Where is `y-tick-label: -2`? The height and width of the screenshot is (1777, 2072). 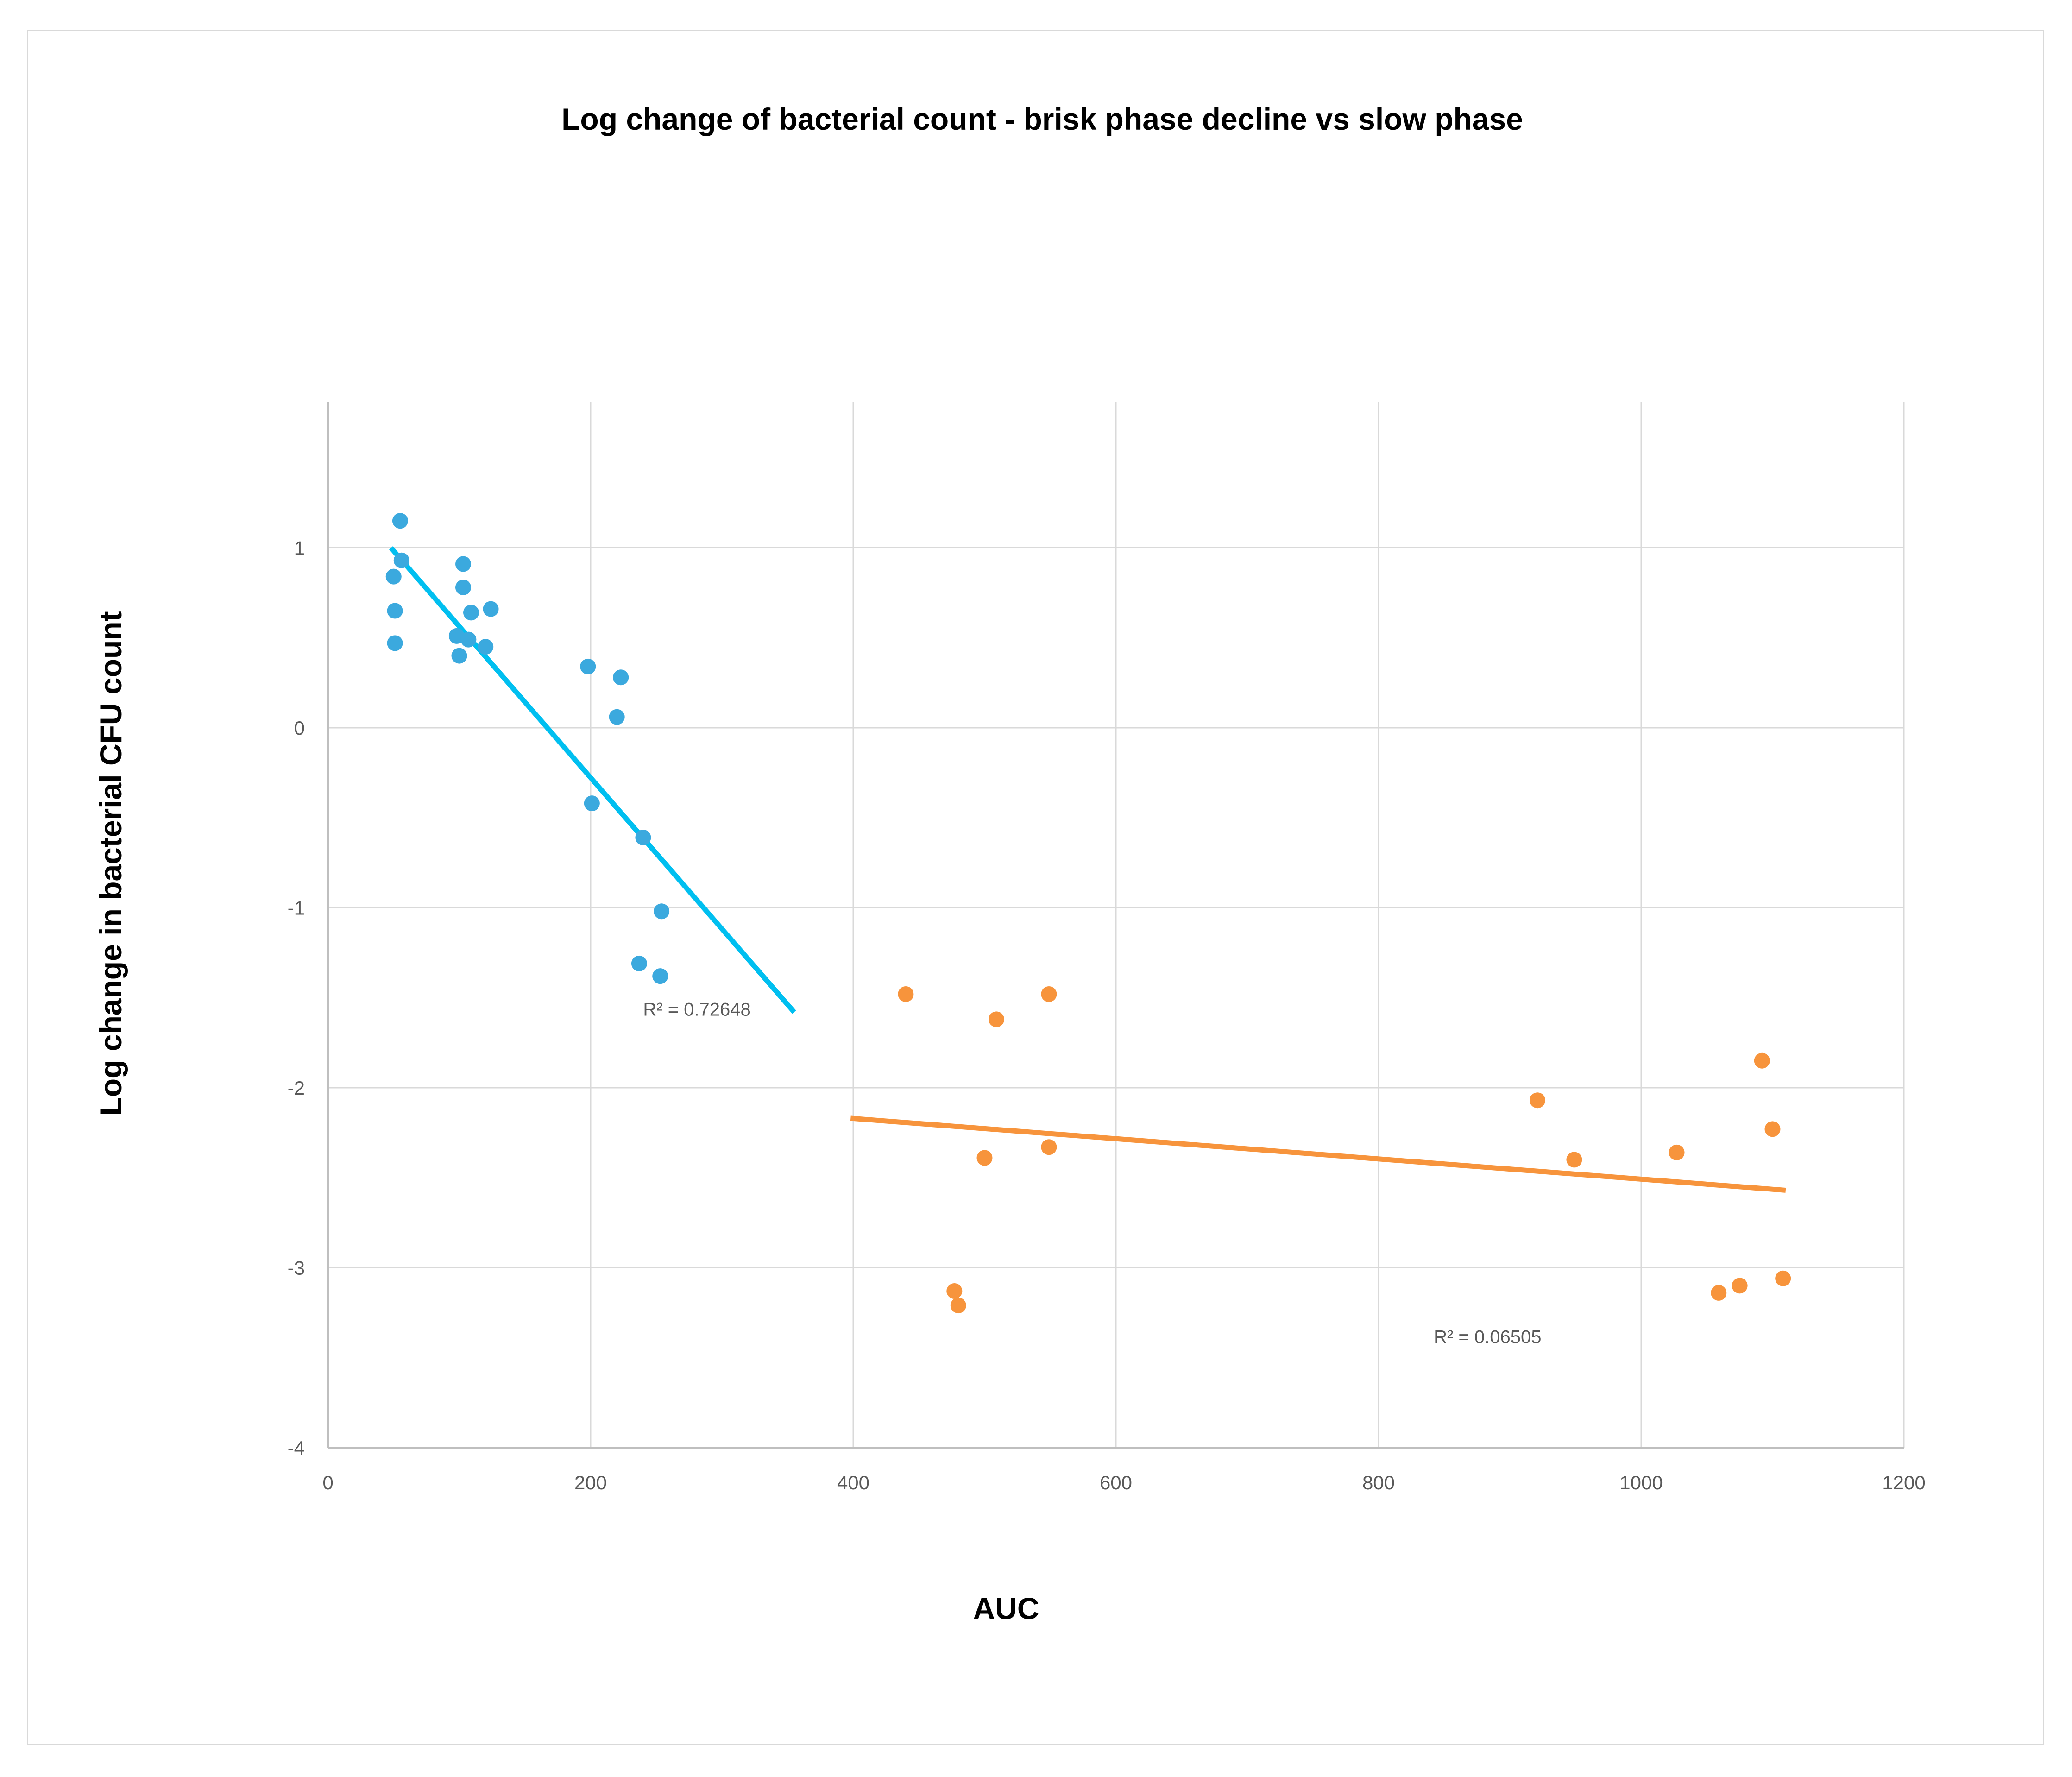 y-tick-label: -2 is located at coordinates (296, 1088).